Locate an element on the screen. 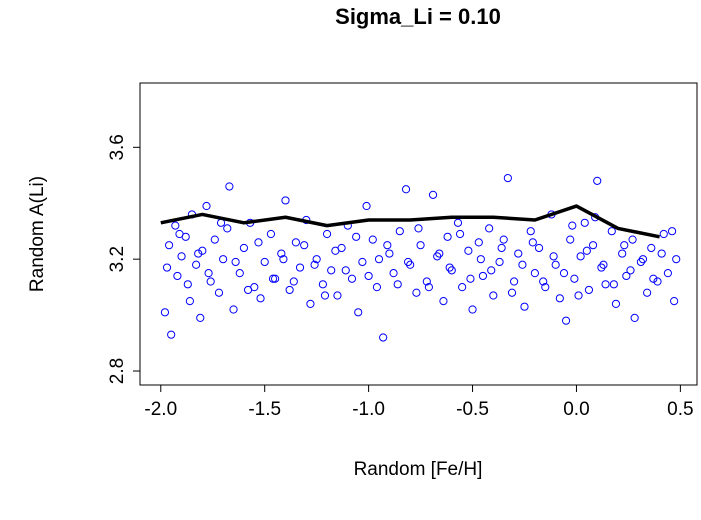 The image size is (701, 520). y-tick-label: 2.8 is located at coordinates (117, 371).